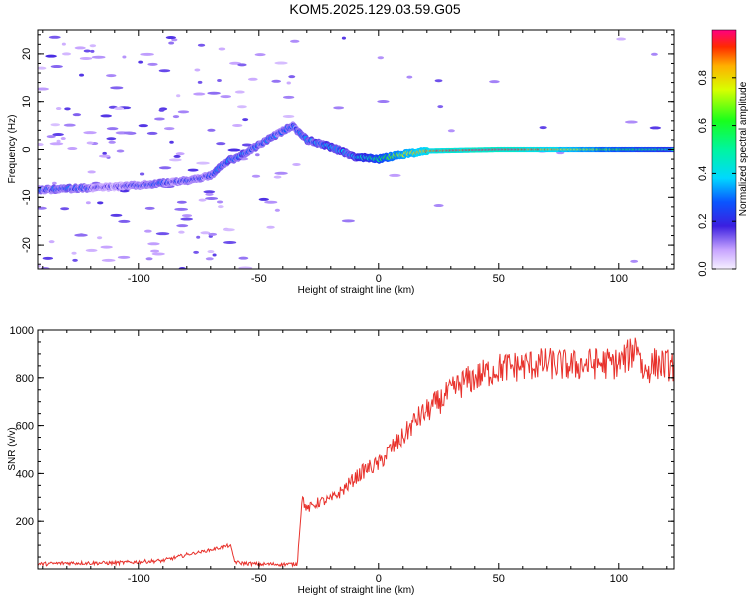  I want to click on snr-x-tick-label: 50, so click(499, 579).